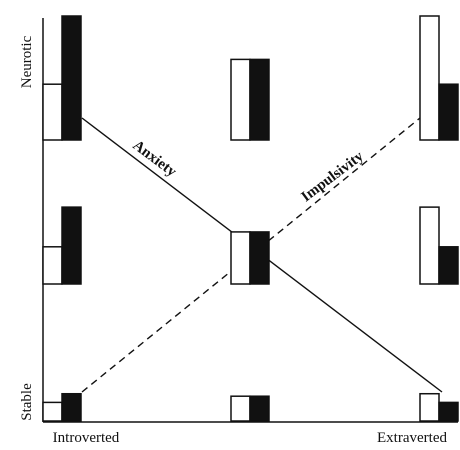  I want to click on bar-black-middle-left, so click(71, 245).